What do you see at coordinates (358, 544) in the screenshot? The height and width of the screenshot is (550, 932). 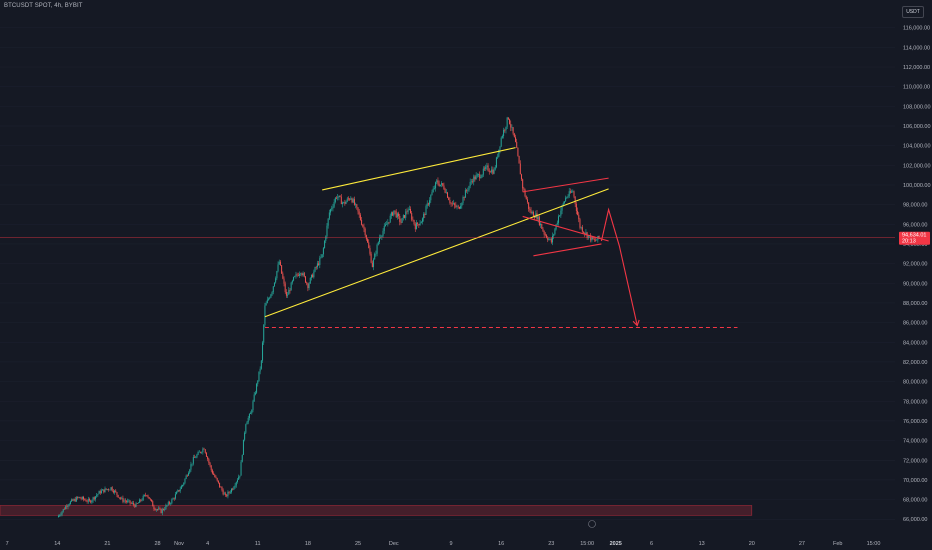 I see `x-tick-label: 25` at bounding box center [358, 544].